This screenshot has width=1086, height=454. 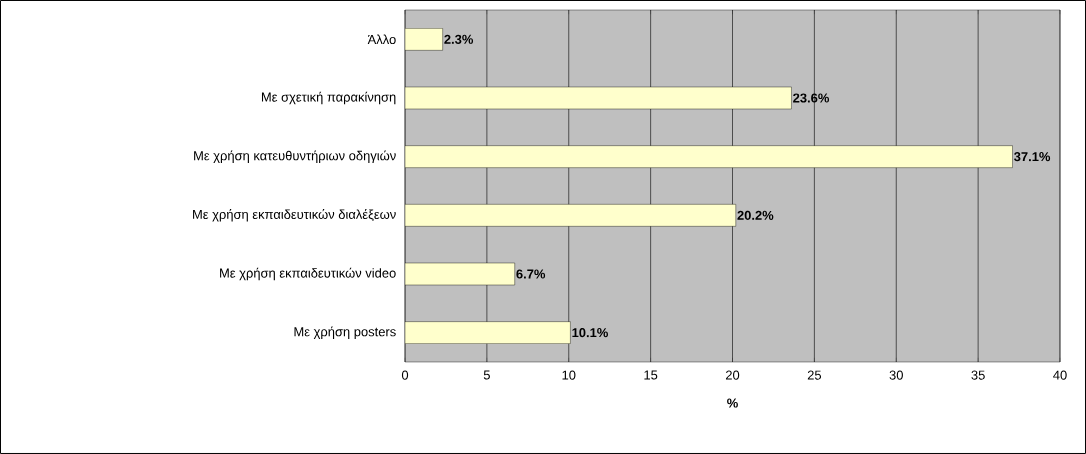 What do you see at coordinates (590, 333) in the screenshot?
I see `data-label: 10.1%` at bounding box center [590, 333].